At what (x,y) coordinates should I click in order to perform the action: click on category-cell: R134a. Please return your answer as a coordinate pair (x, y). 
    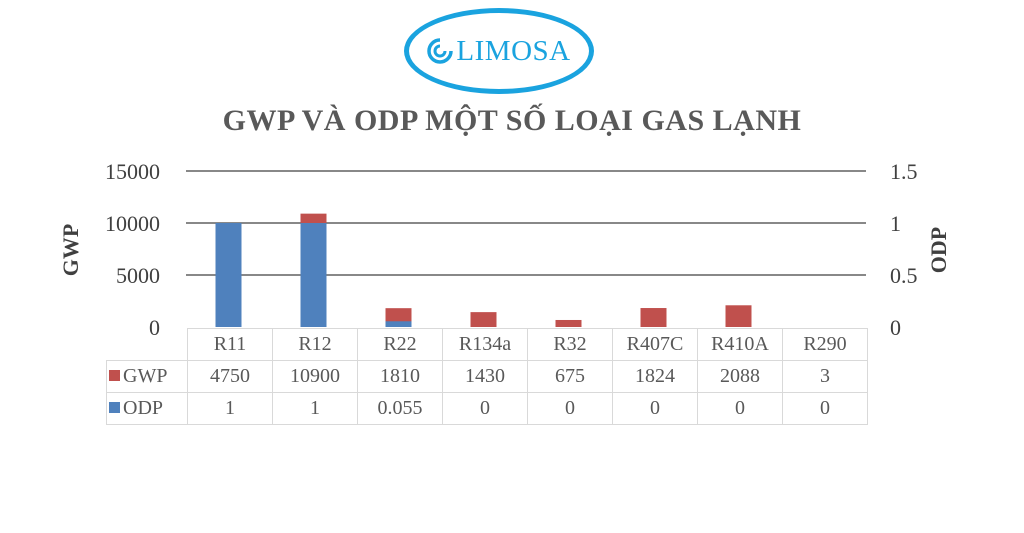
    Looking at the image, I should click on (485, 344).